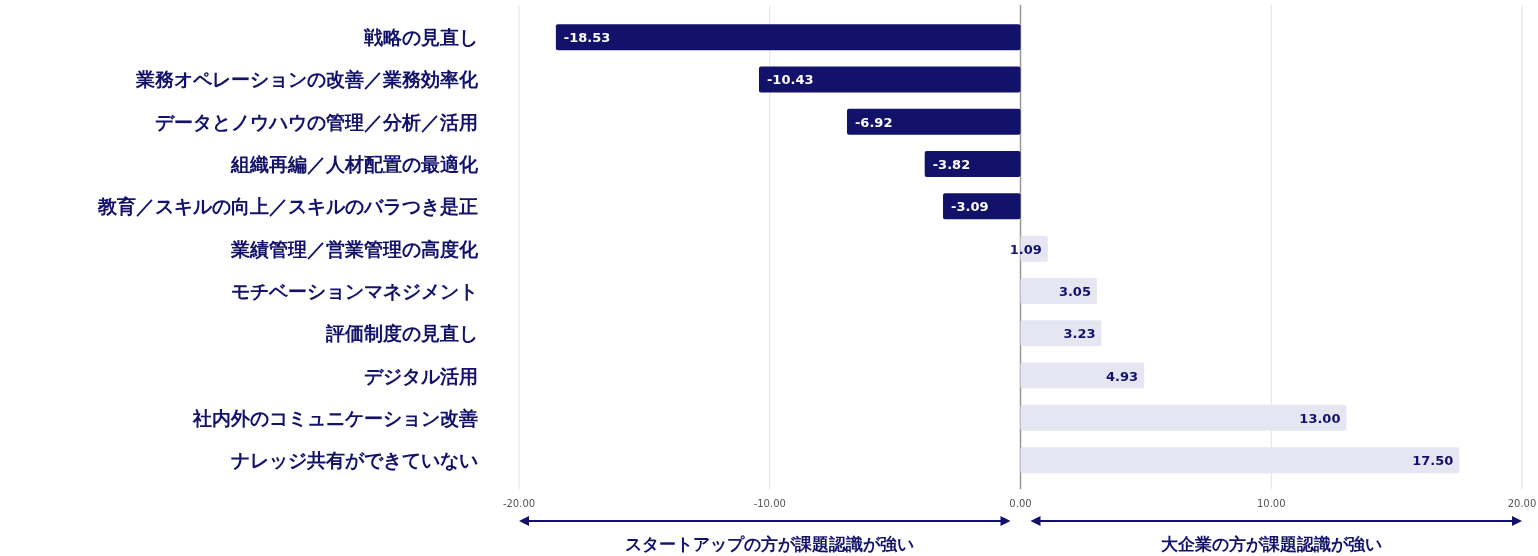 This screenshot has width=1538, height=556. Describe the element at coordinates (354, 248) in the screenshot. I see `y-tick-label: 業績管理／営業管理の高度化` at that location.